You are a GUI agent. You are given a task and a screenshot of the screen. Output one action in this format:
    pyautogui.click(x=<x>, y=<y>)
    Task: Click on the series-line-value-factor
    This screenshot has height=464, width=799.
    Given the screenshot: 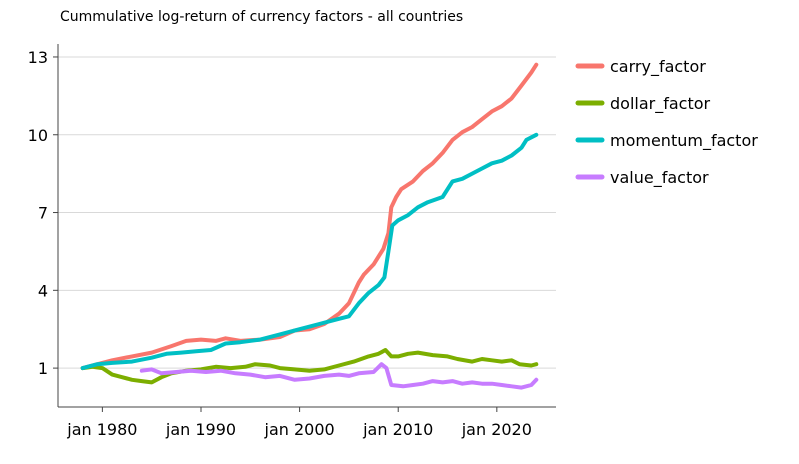 What is the action you would take?
    pyautogui.click(x=339, y=376)
    